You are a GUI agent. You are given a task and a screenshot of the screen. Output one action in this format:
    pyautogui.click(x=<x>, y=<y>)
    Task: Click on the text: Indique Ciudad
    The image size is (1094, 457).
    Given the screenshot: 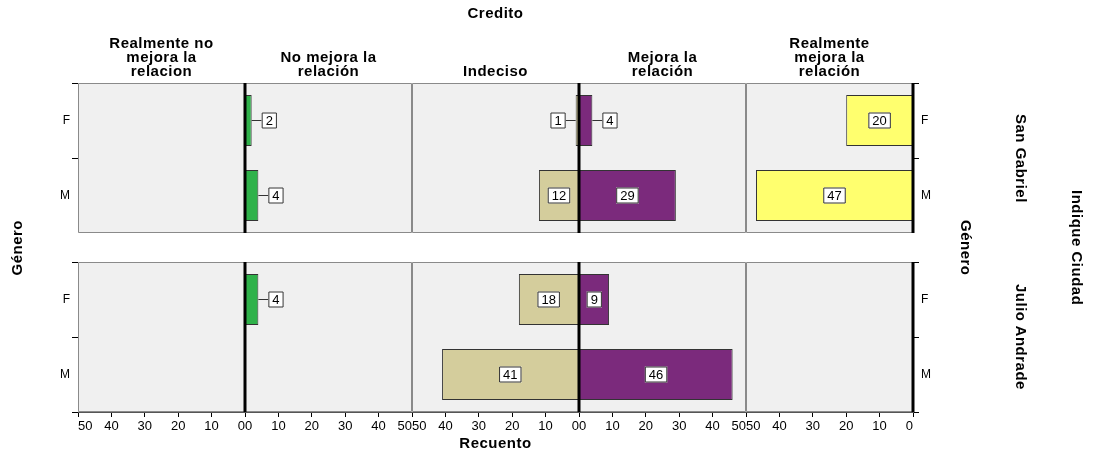 What is the action you would take?
    pyautogui.click(x=1077, y=248)
    